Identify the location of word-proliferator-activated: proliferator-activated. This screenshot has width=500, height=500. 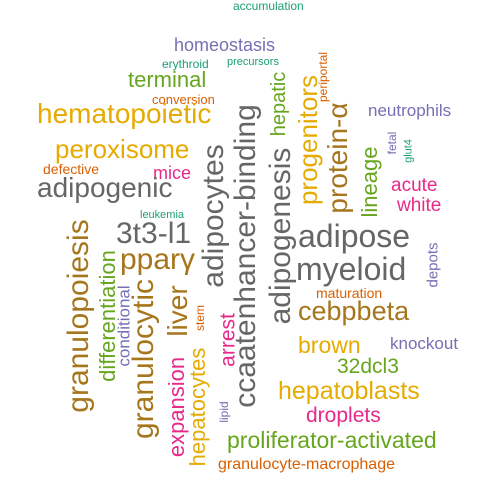
(332, 440).